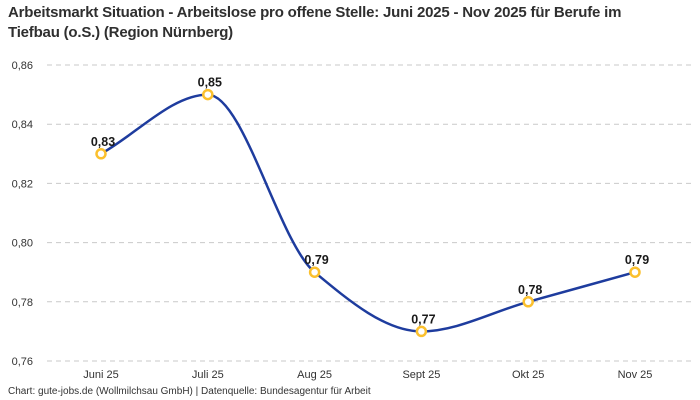 This screenshot has height=400, width=700. What do you see at coordinates (100, 375) in the screenshot?
I see `x-axis-tick-label: Juni 25` at bounding box center [100, 375].